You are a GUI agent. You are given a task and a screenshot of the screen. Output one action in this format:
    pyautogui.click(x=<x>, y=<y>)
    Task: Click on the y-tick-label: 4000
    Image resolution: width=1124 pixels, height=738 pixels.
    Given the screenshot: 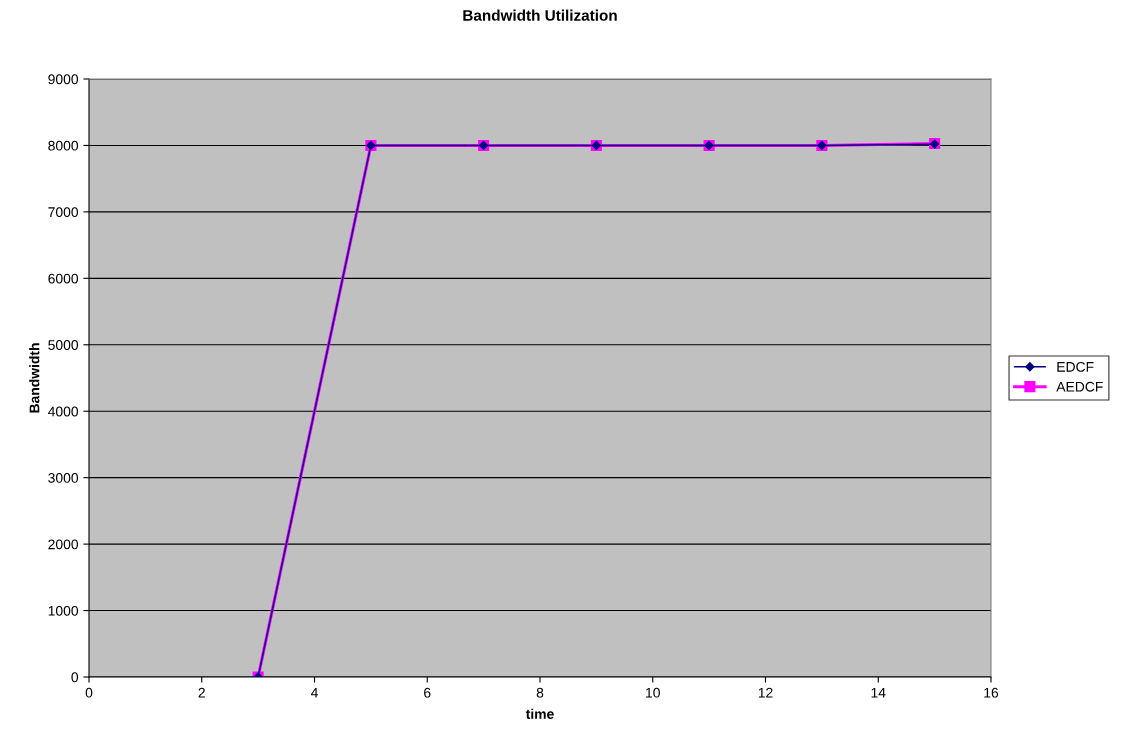 What is the action you would take?
    pyautogui.click(x=63, y=411)
    